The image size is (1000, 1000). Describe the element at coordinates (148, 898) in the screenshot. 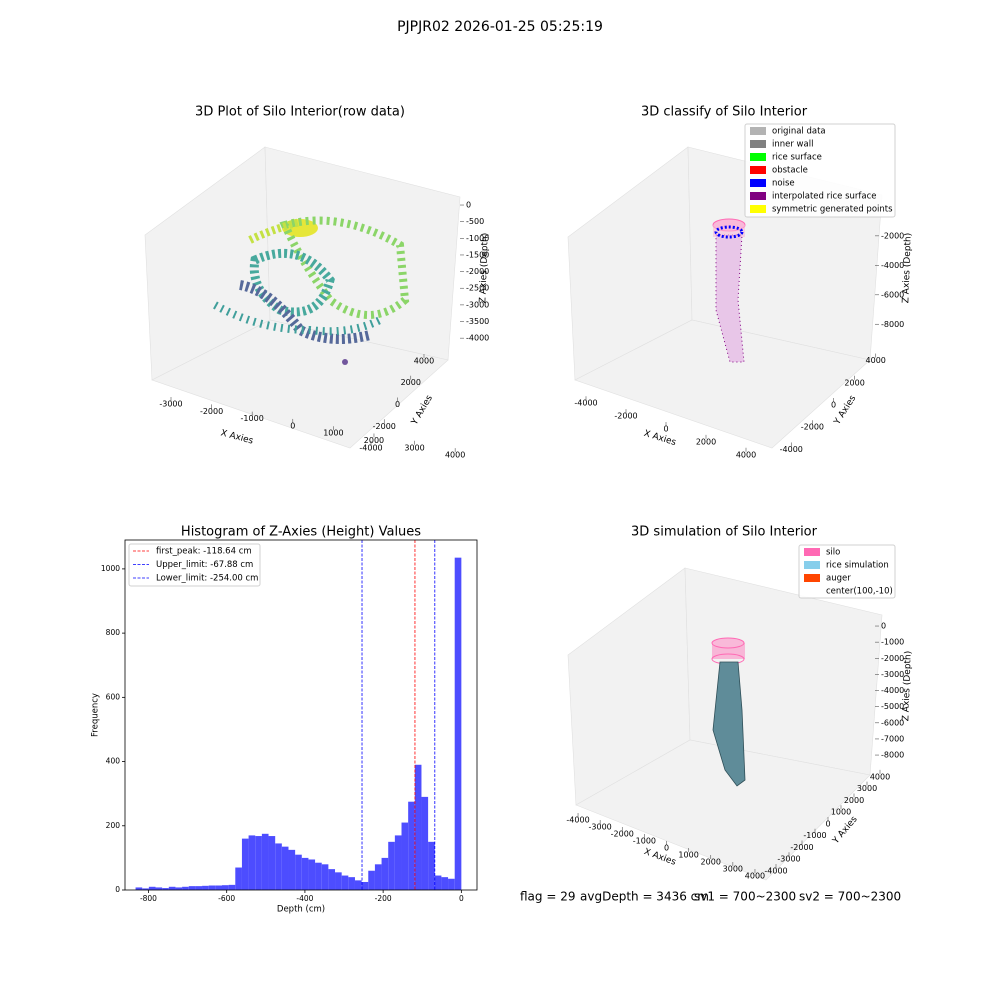

I see `x-tick-label: -800` at that location.